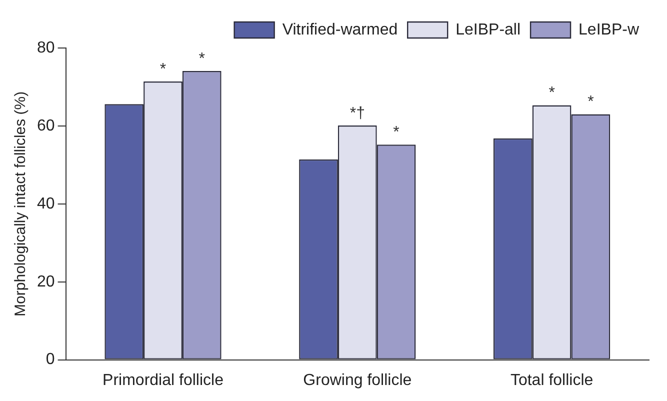 The height and width of the screenshot is (401, 667). What do you see at coordinates (340, 29) in the screenshot?
I see `legend-label: Vitrified-warmed` at bounding box center [340, 29].